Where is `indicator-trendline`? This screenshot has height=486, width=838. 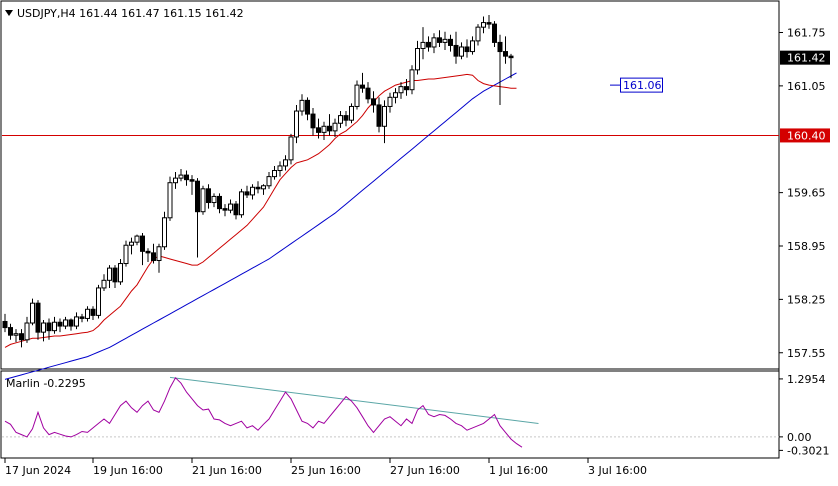 indicator-trendline is located at coordinates (354, 400).